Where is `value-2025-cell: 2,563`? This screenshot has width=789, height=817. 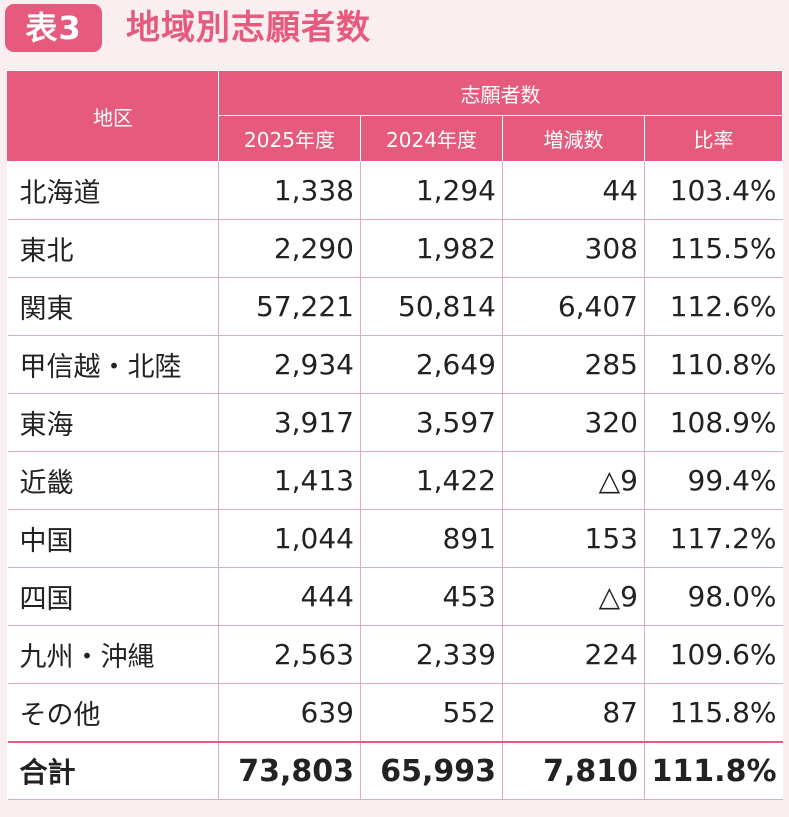
value-2025-cell: 2,563 is located at coordinates (289, 654).